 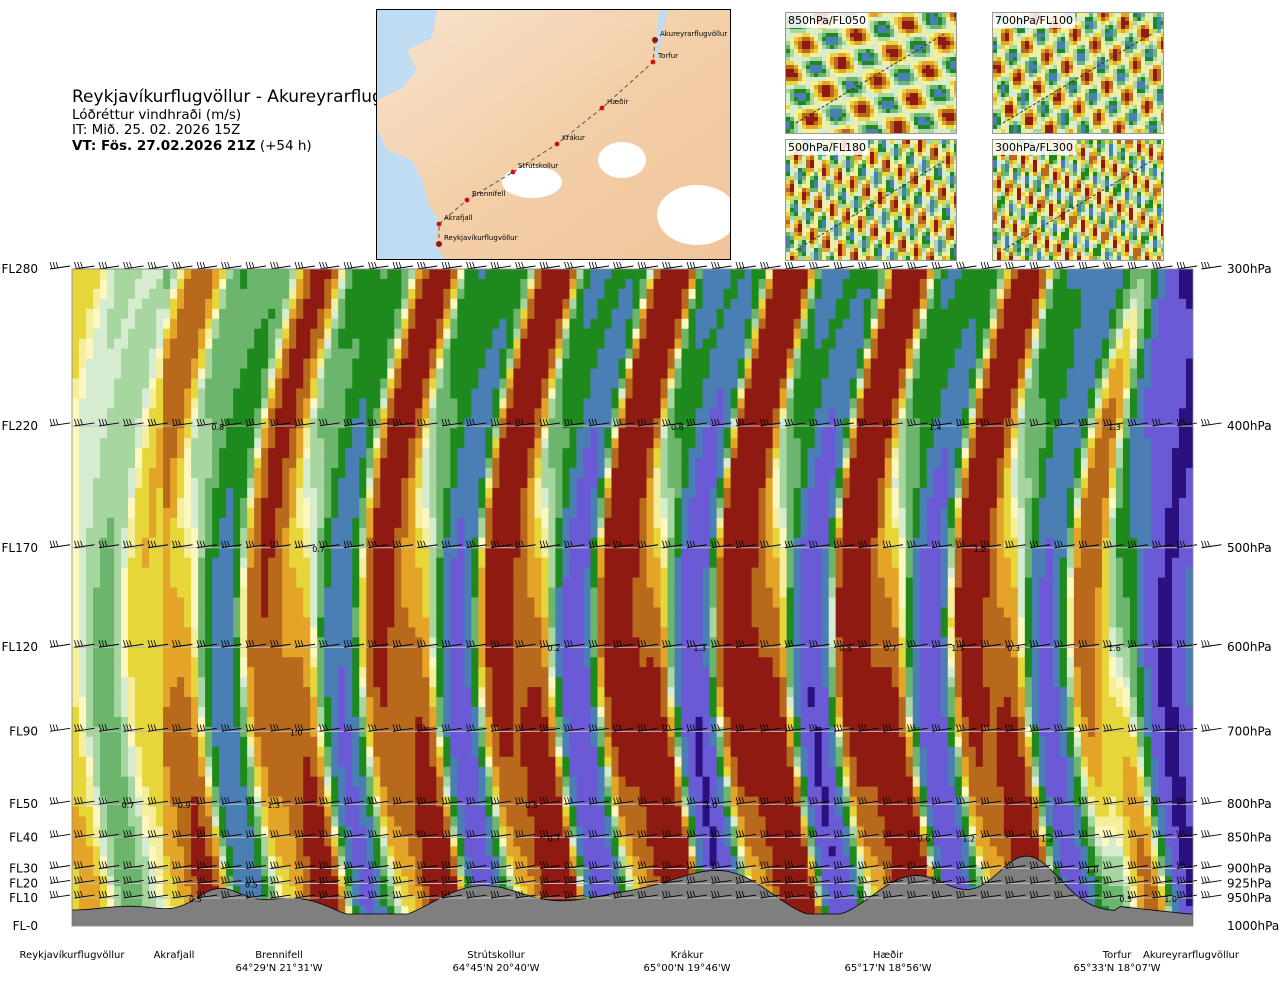 I want to click on inset-850-label: 850hPa/FL050, so click(x=827, y=20).